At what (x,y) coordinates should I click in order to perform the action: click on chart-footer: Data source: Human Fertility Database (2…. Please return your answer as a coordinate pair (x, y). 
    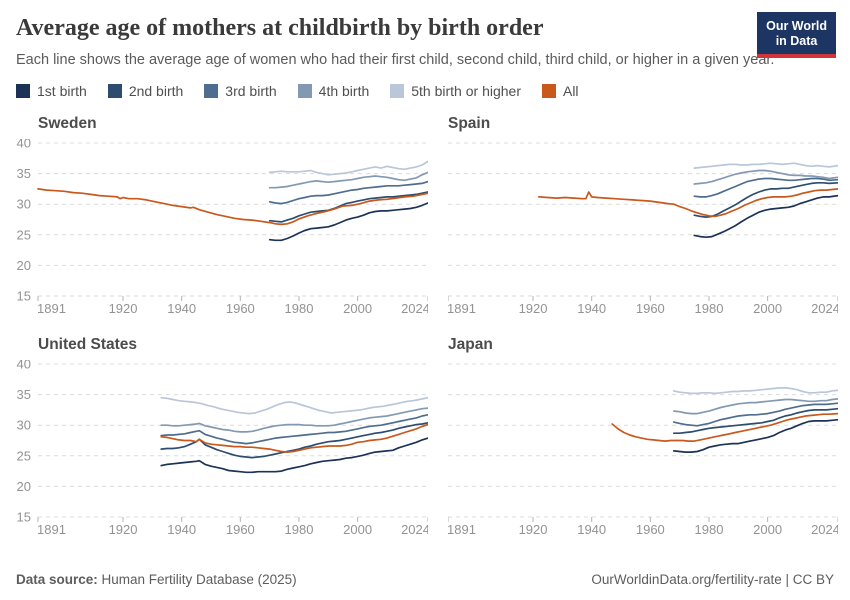
    Looking at the image, I should click on (425, 579).